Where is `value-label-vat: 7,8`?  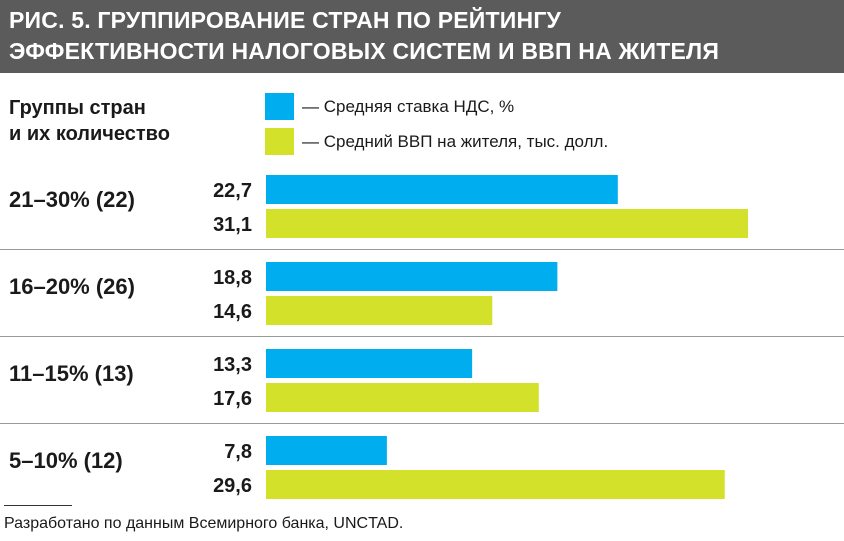
value-label-vat: 7,8 is located at coordinates (238, 452).